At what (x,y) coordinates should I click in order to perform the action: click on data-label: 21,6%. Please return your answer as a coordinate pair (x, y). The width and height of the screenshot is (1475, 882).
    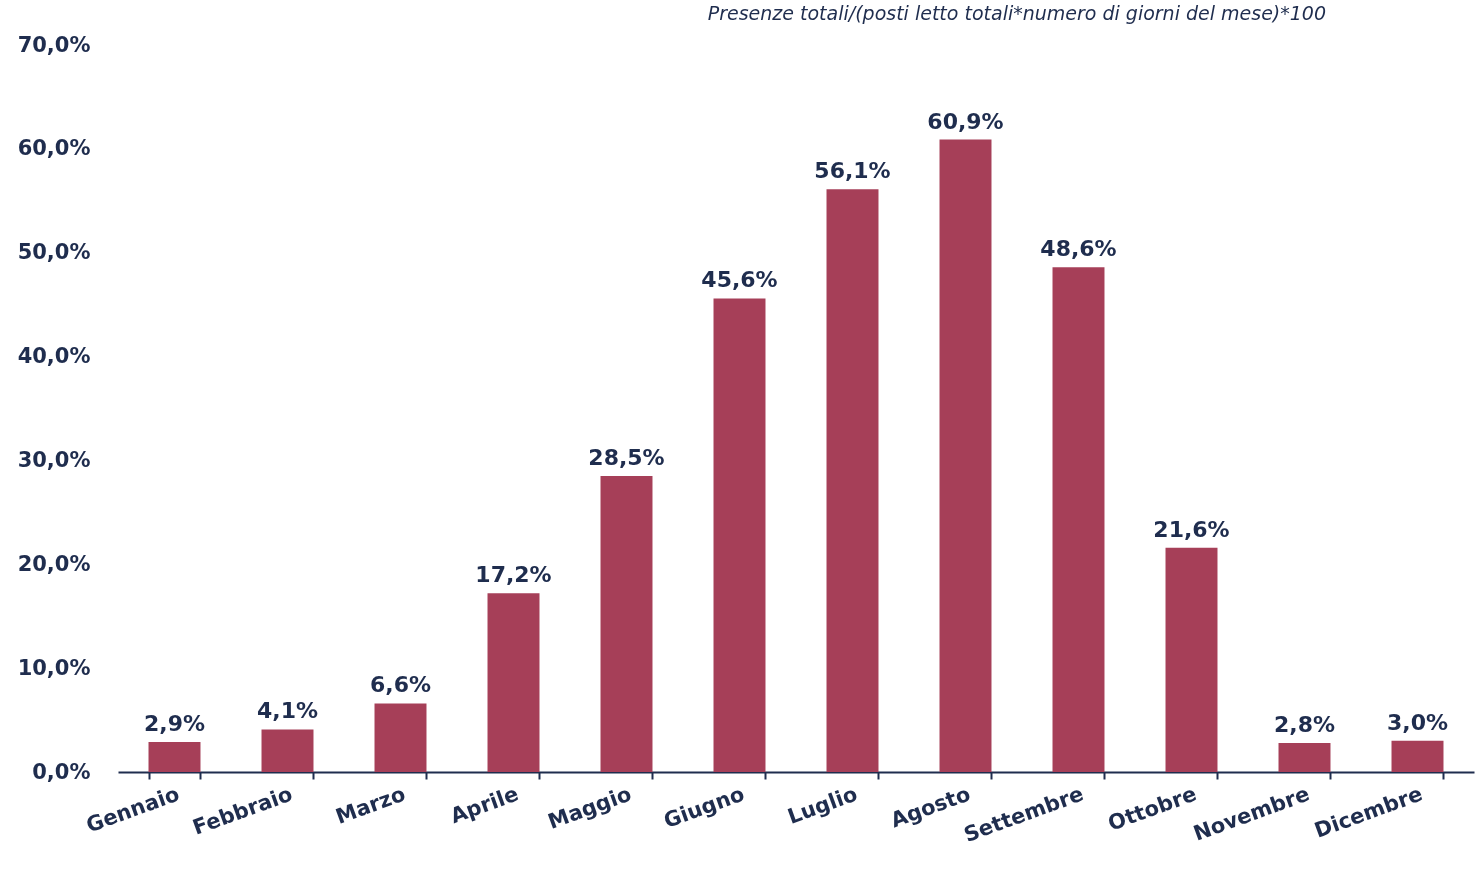
    Looking at the image, I should click on (1191, 529).